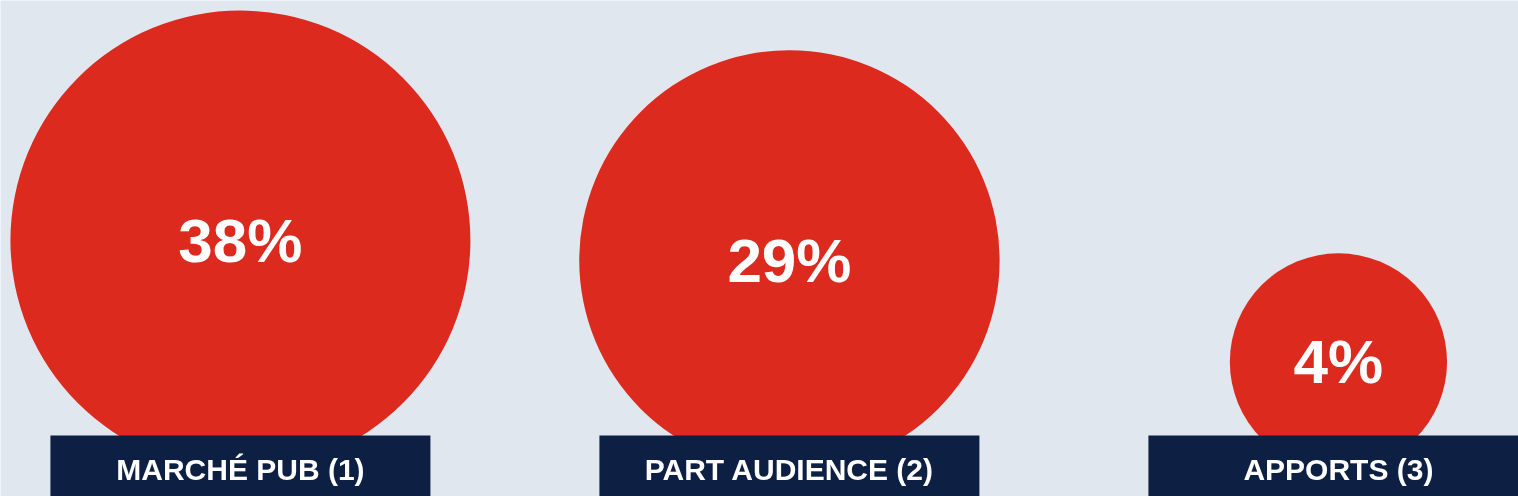  I want to click on category-label: APPORTS (3), so click(1338, 469).